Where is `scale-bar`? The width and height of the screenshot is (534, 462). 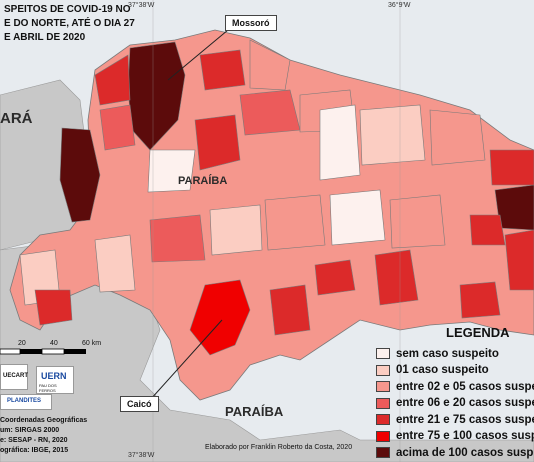 scale-bar is located at coordinates (43, 351).